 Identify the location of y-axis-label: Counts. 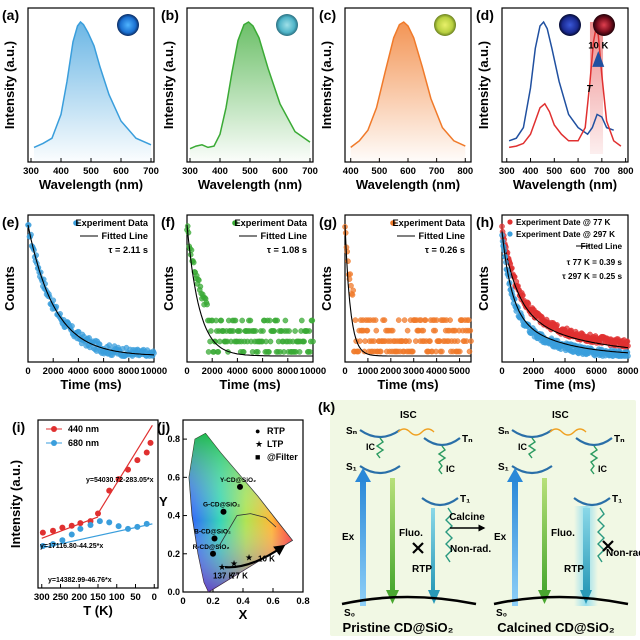
(483, 288).